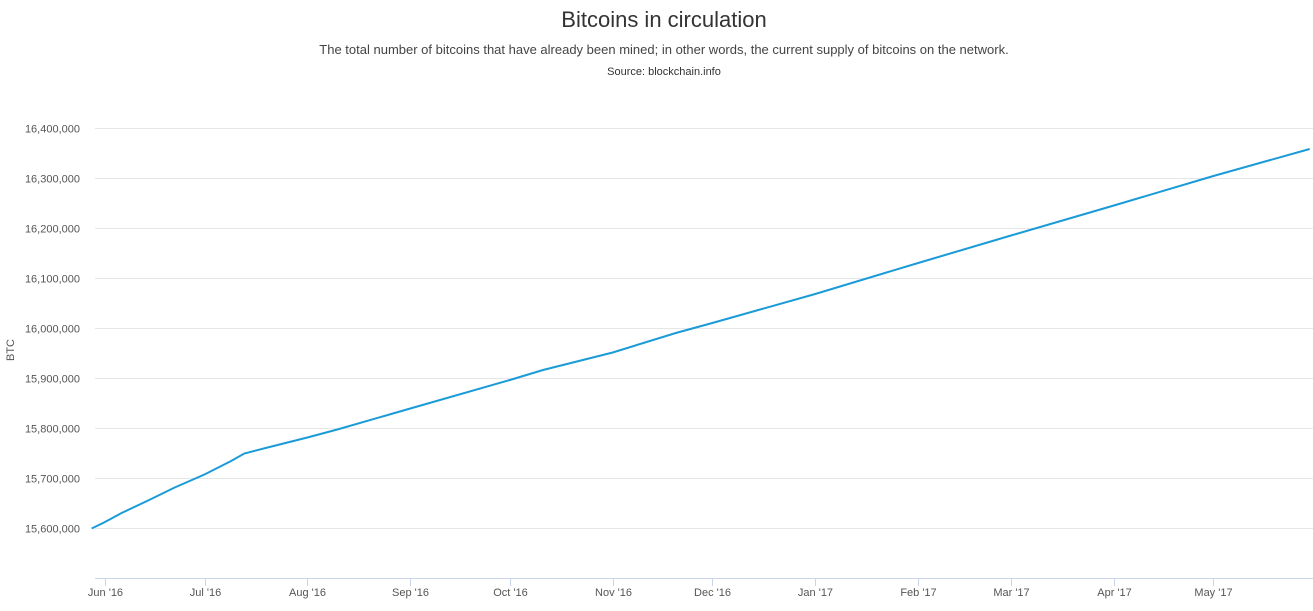  I want to click on y-tick-label: 15,600,000, so click(52, 530).